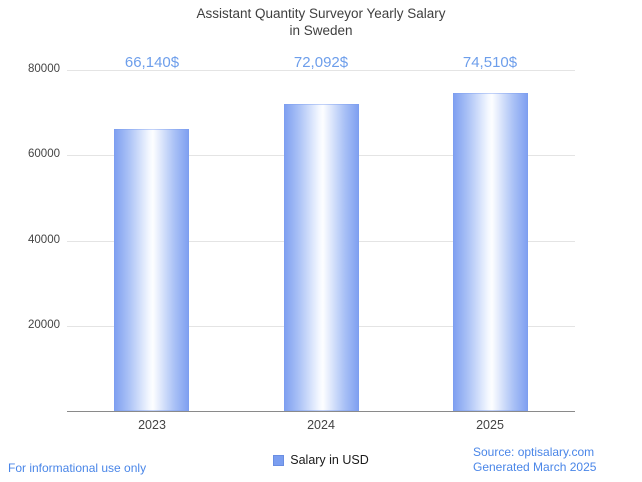  Describe the element at coordinates (44, 69) in the screenshot. I see `y-tick-label: 80000` at that location.